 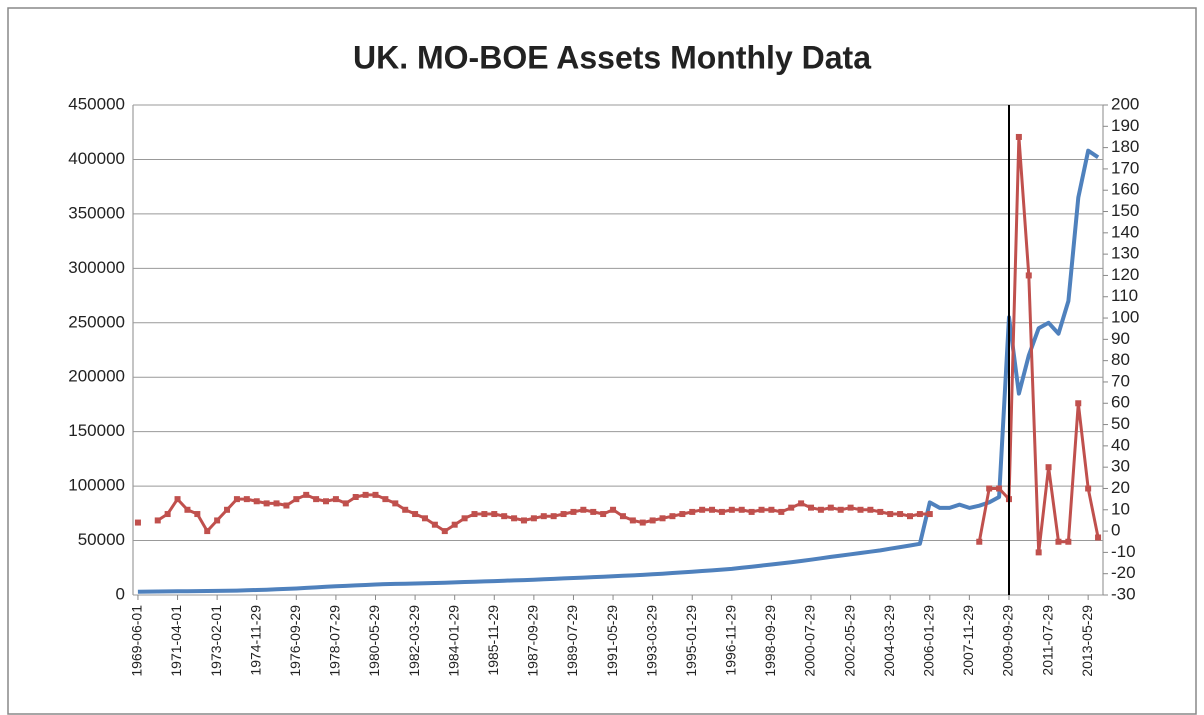 I want to click on y2-tick-label: 0, so click(x=1115, y=530).